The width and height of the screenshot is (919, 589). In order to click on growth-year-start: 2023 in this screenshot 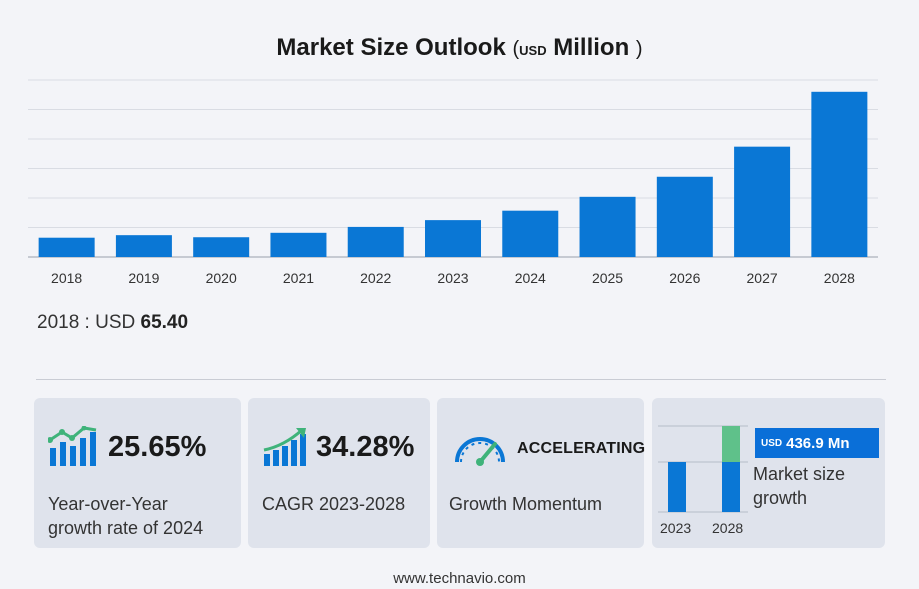, I will do `click(676, 528)`.